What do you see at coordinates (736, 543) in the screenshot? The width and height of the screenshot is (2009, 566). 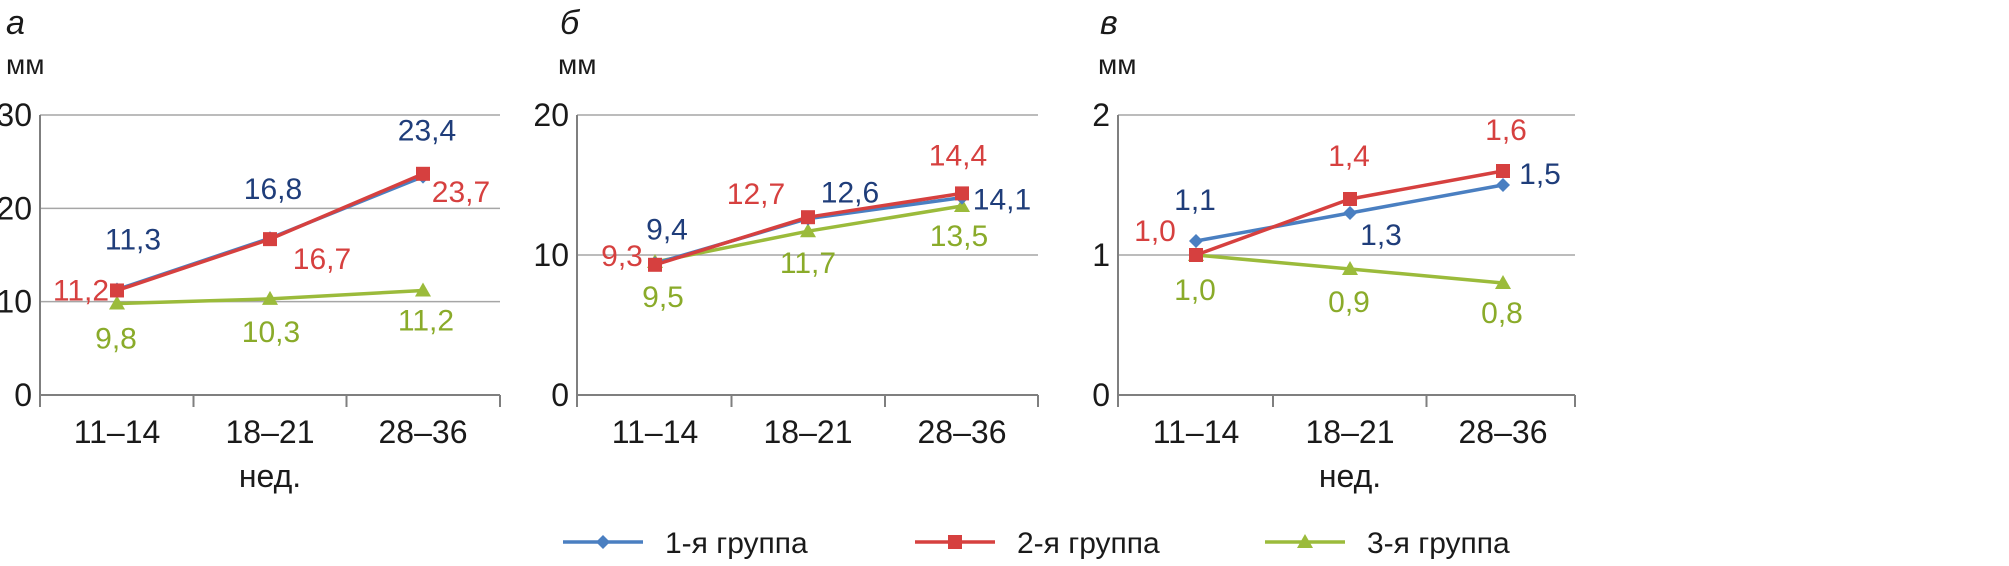 I see `legend-label: 1-я группа` at bounding box center [736, 543].